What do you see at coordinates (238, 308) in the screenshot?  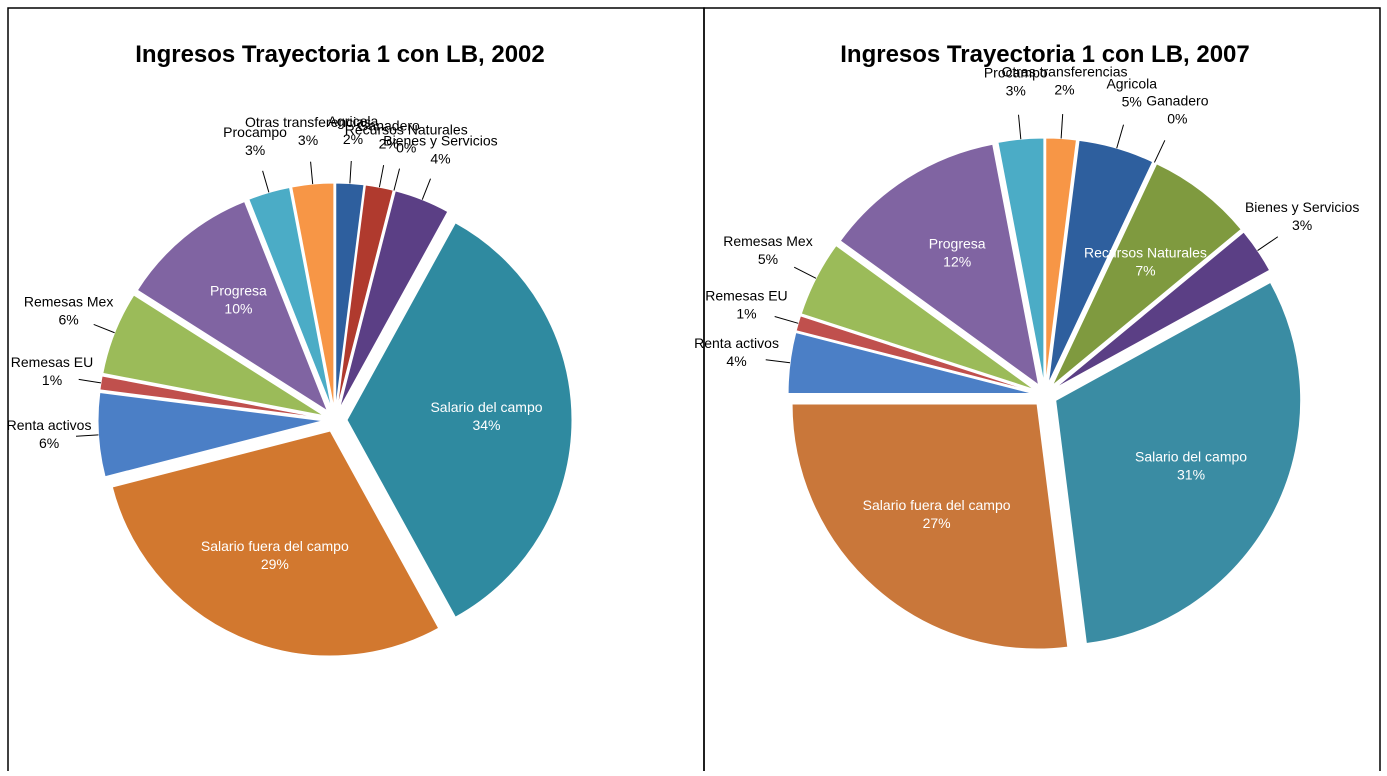 I see `value-label: 10%` at bounding box center [238, 308].